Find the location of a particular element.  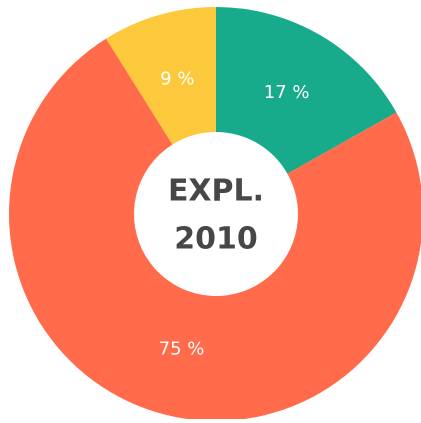

slice-label: 75 % is located at coordinates (182, 349).